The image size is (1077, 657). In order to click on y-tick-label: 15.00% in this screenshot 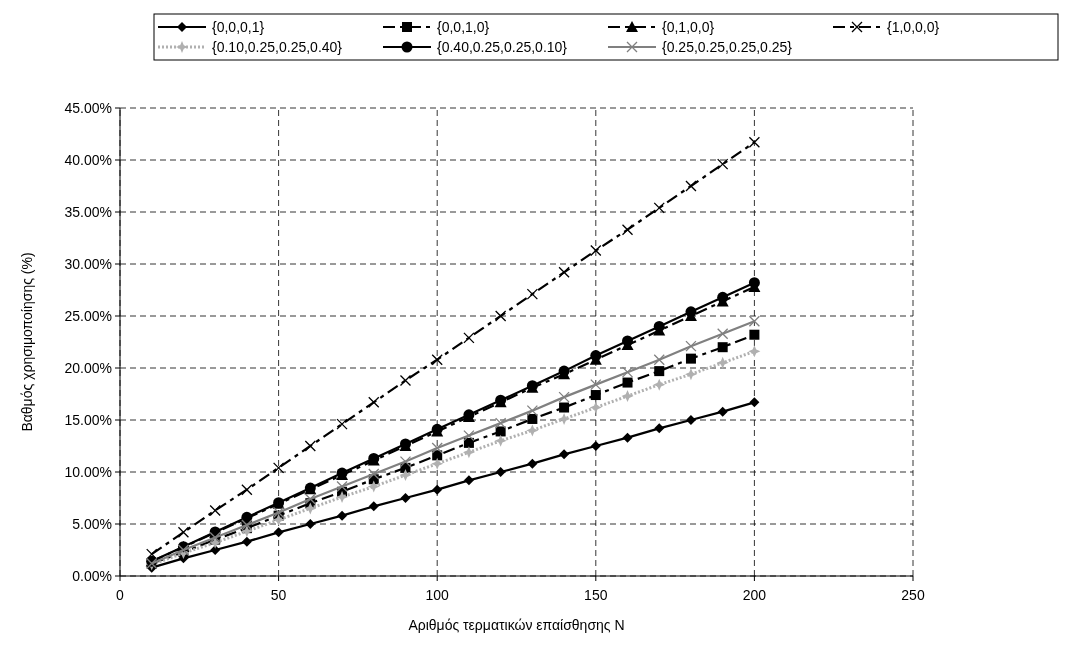, I will do `click(88, 419)`.